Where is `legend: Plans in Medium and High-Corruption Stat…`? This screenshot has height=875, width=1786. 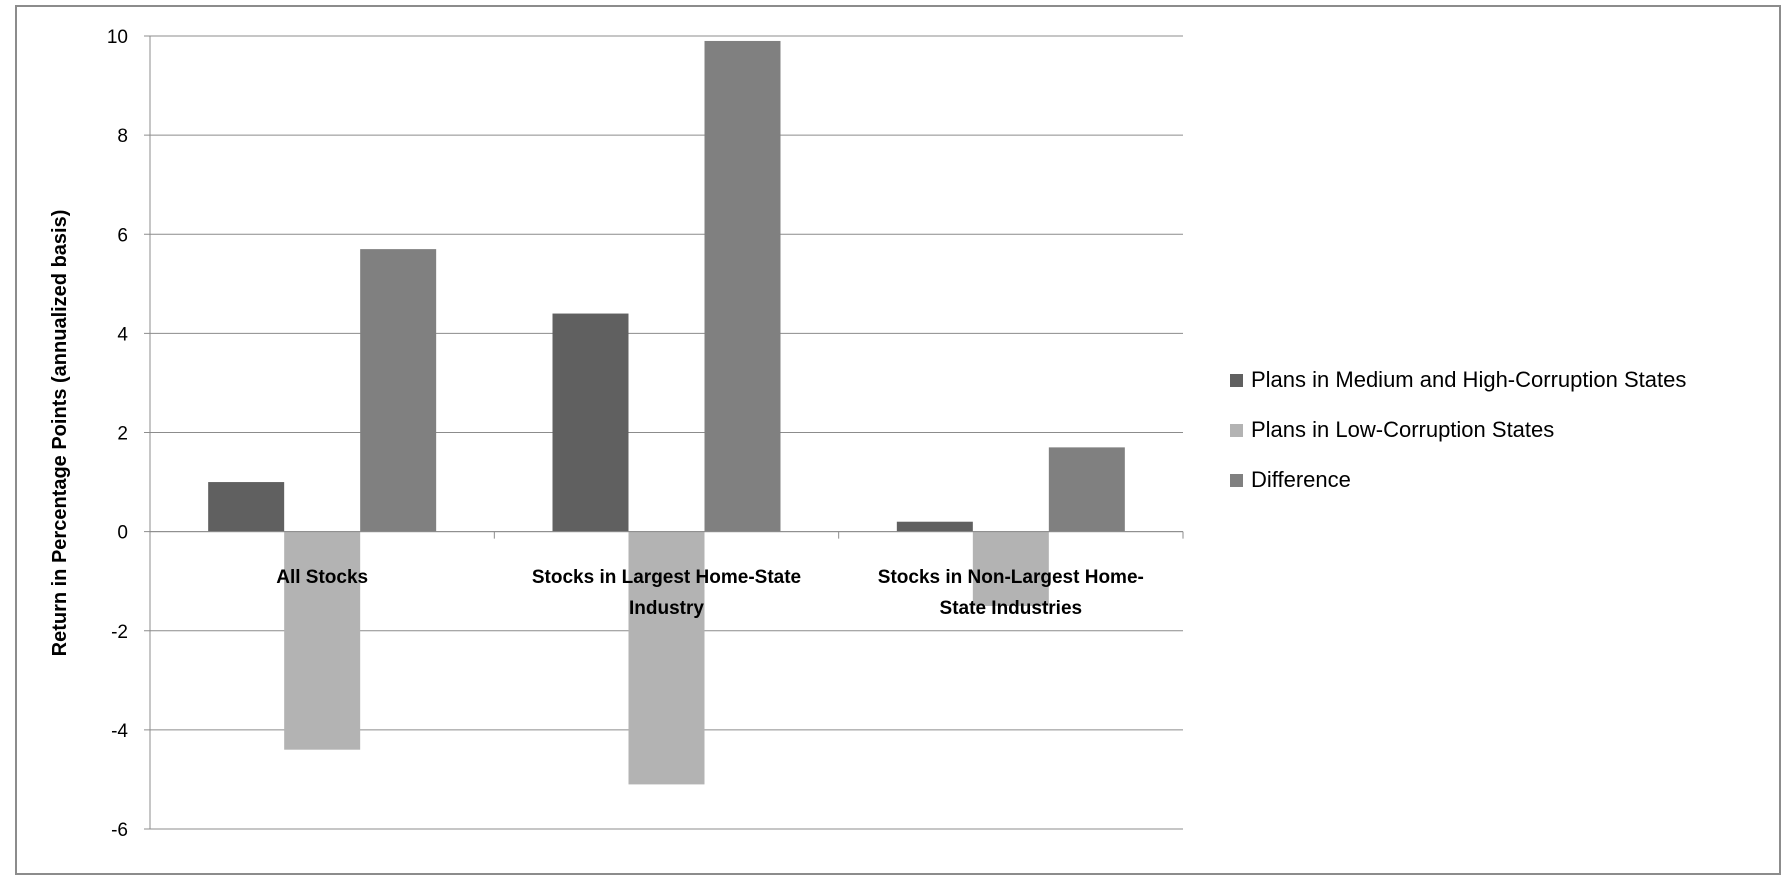
legend: Plans in Medium and High-Corruption Stat… is located at coordinates (1458, 429).